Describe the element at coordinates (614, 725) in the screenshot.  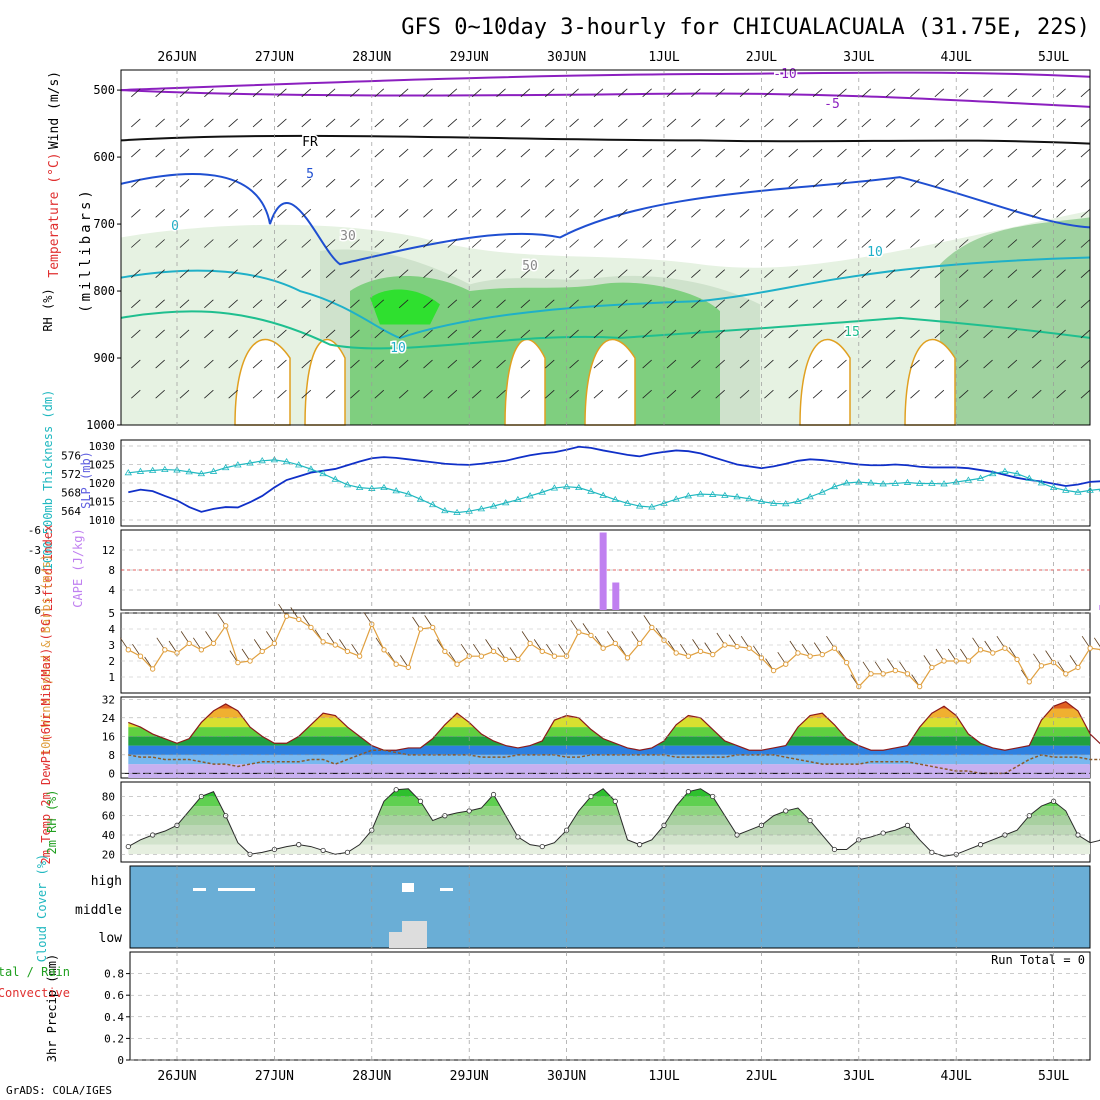
I see `temp-line` at that location.